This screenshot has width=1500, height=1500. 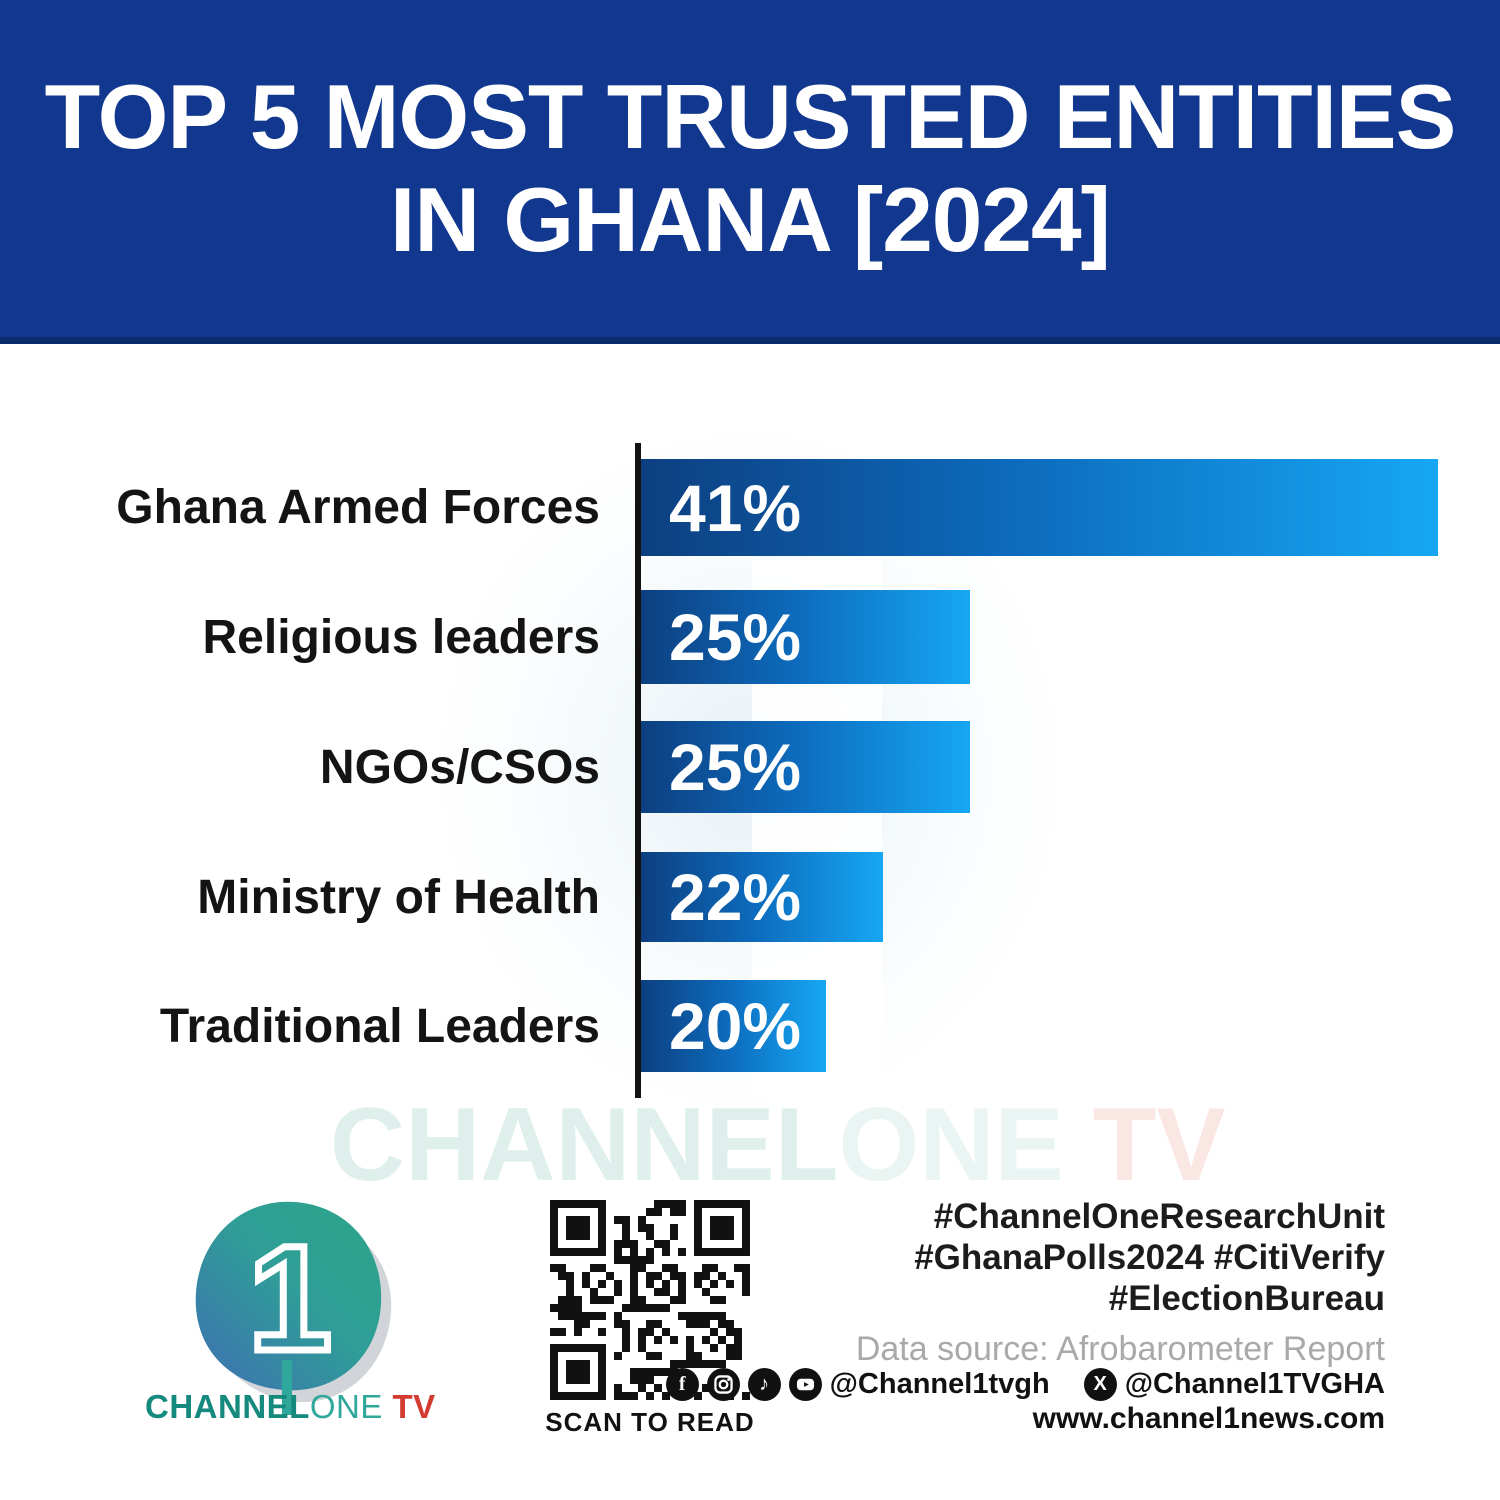 I want to click on bar-ministry-of-health: 22%, so click(x=762, y=897).